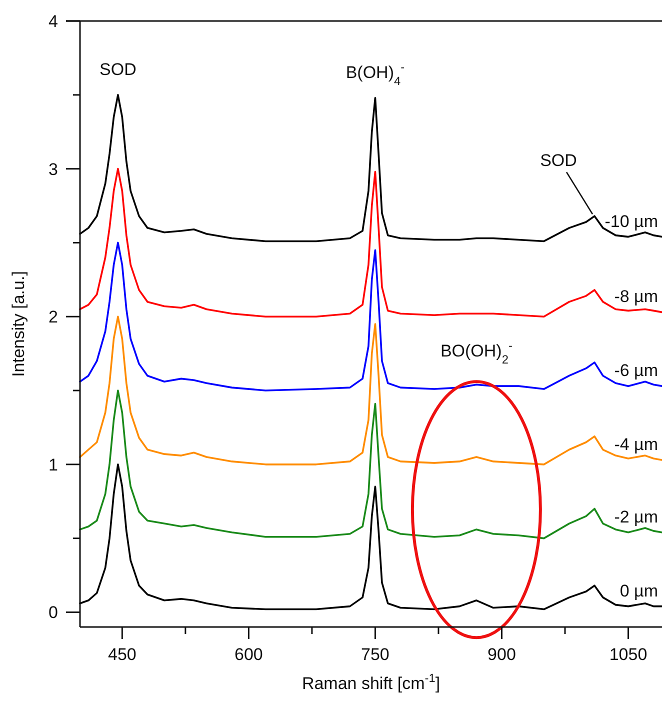 The height and width of the screenshot is (702, 662). Describe the element at coordinates (371, 682) in the screenshot. I see `x-axis-title: Raman shift [cm$^{-1}$]` at that location.